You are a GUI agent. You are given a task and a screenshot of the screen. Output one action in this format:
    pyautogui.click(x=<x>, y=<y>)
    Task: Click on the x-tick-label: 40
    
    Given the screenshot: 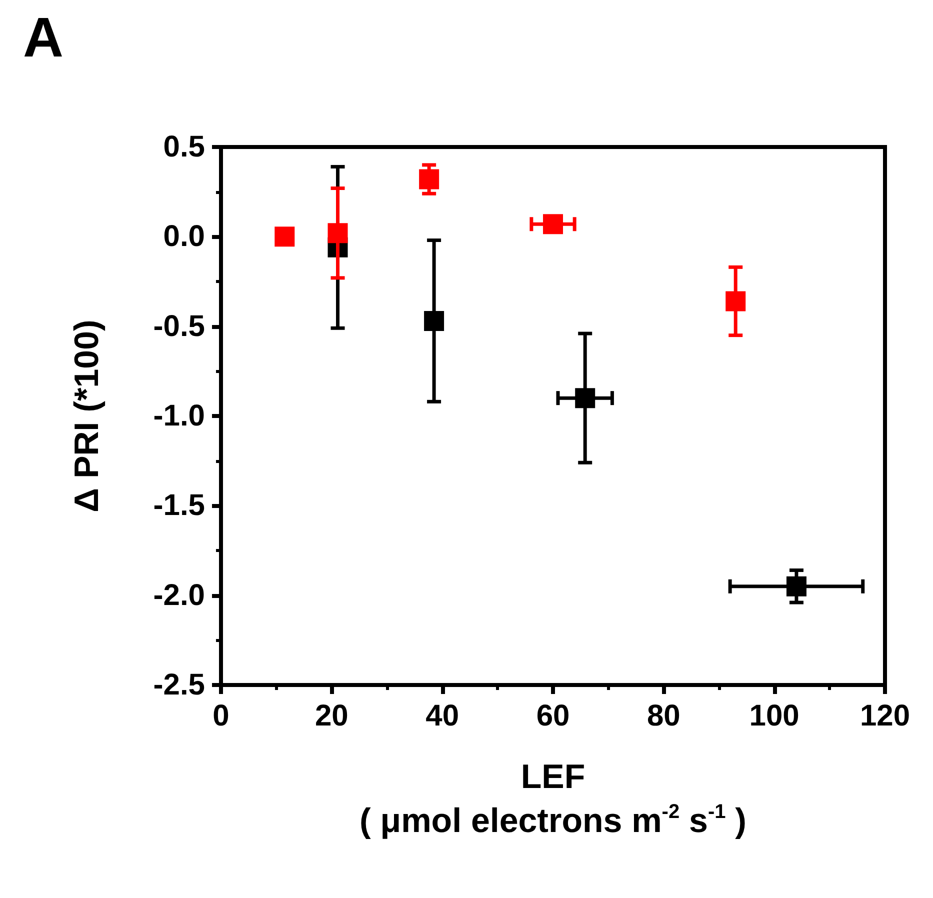 What is the action you would take?
    pyautogui.click(x=443, y=716)
    